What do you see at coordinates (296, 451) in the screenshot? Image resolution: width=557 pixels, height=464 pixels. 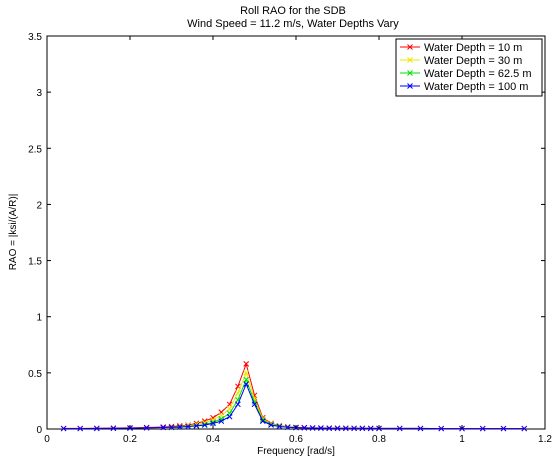 I see `x-axis-label: Frequency [rad/s]` at bounding box center [296, 451].